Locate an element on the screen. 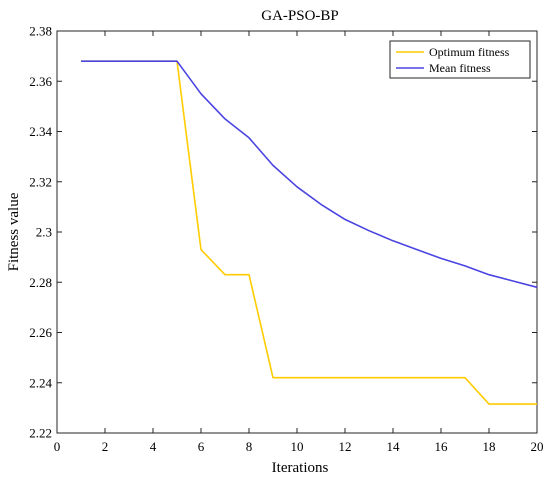  x-tick-label: 6 is located at coordinates (201, 446).